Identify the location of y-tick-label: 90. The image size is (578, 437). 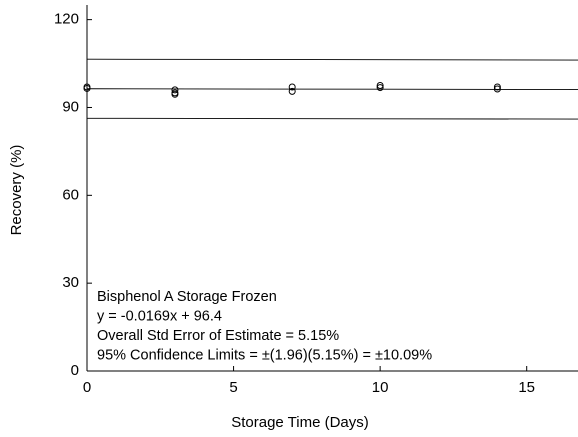
(70, 106).